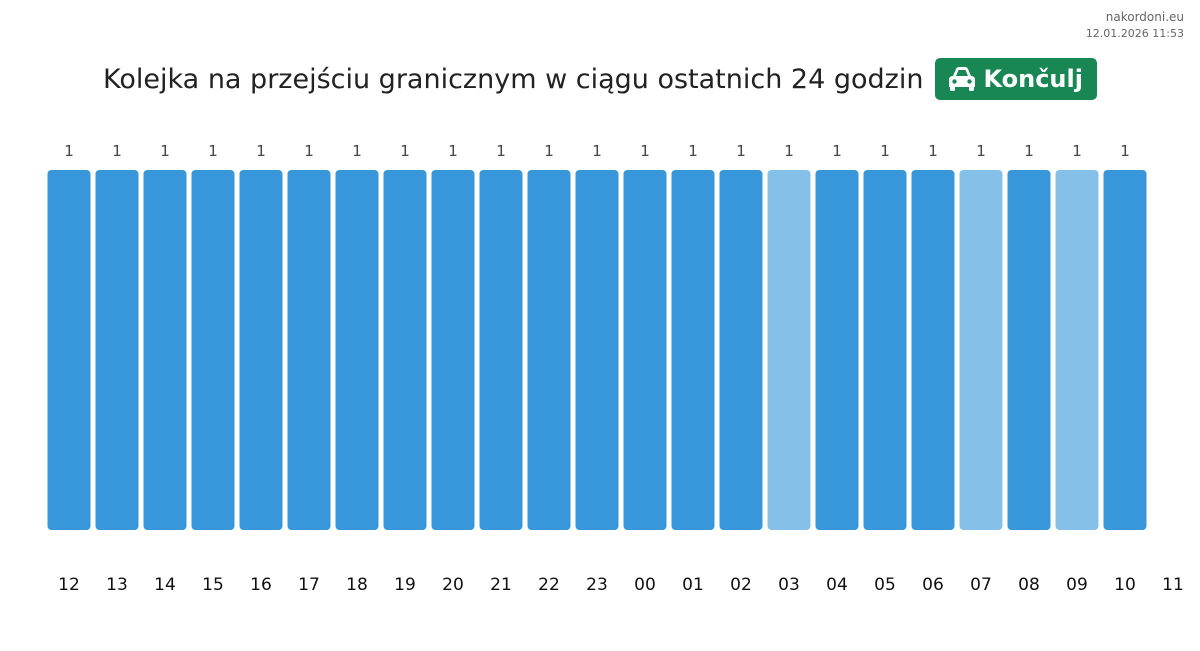 Image resolution: width=1200 pixels, height=651 pixels. What do you see at coordinates (693, 585) in the screenshot?
I see `x-tick-label: 01` at bounding box center [693, 585].